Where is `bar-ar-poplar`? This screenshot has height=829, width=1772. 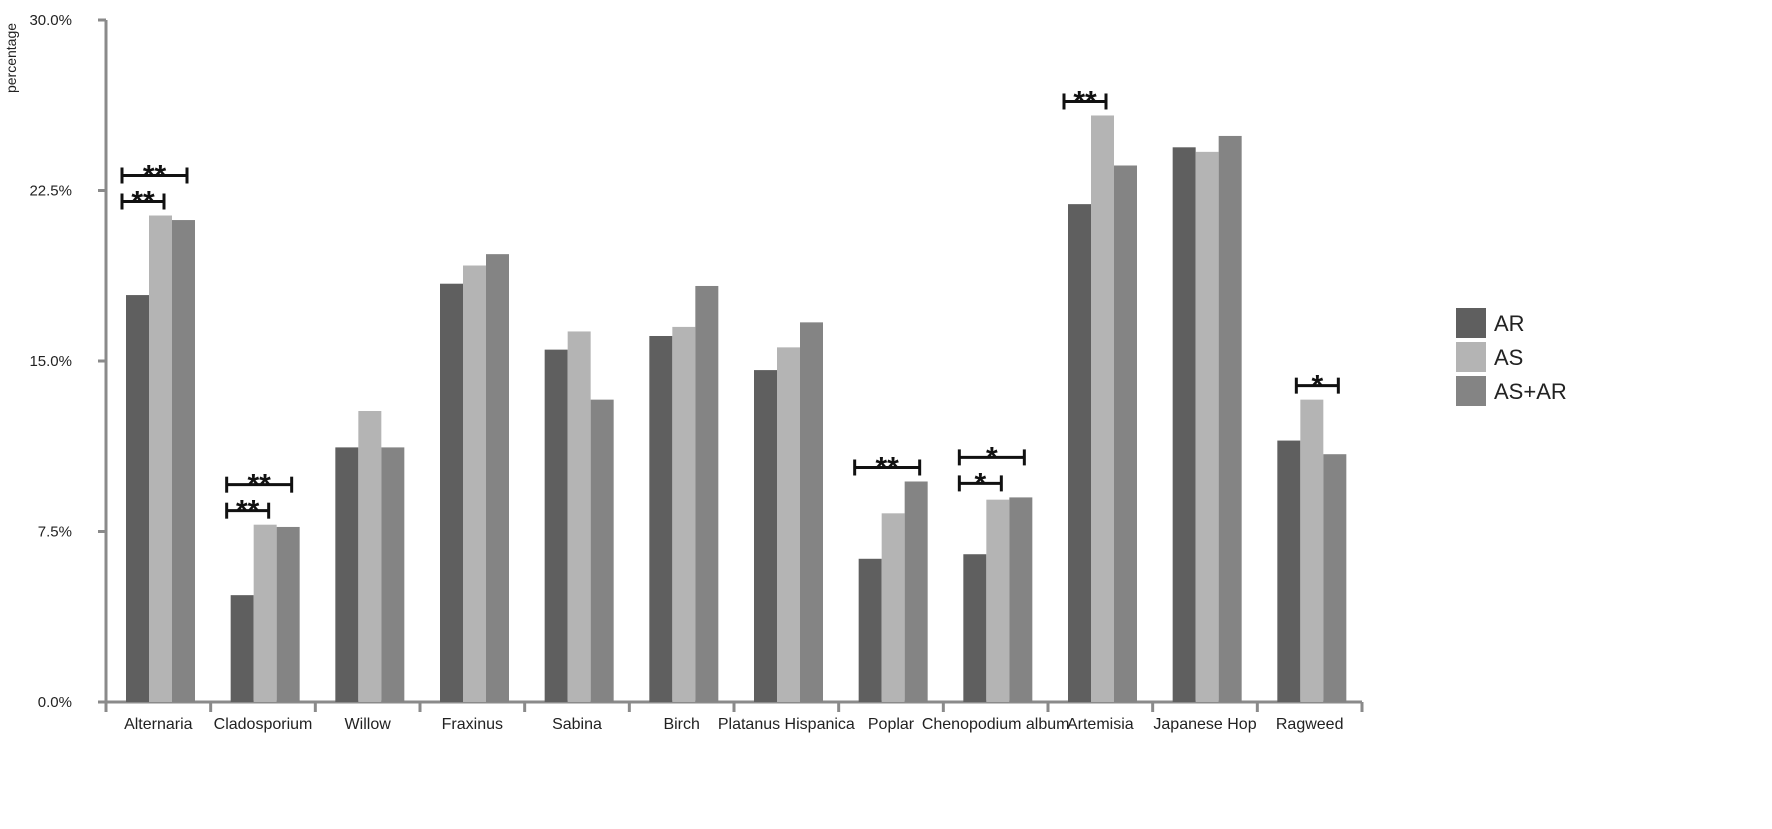
bar-ar-poplar is located at coordinates (870, 630).